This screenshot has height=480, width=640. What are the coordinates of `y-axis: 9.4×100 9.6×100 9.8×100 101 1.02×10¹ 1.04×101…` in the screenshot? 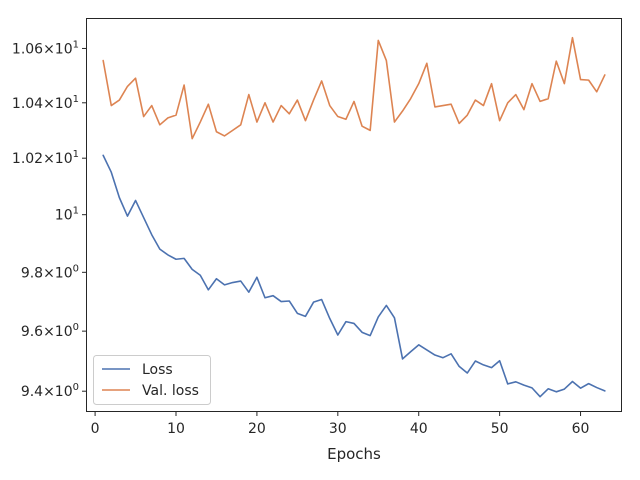 It's located at (49, 219).